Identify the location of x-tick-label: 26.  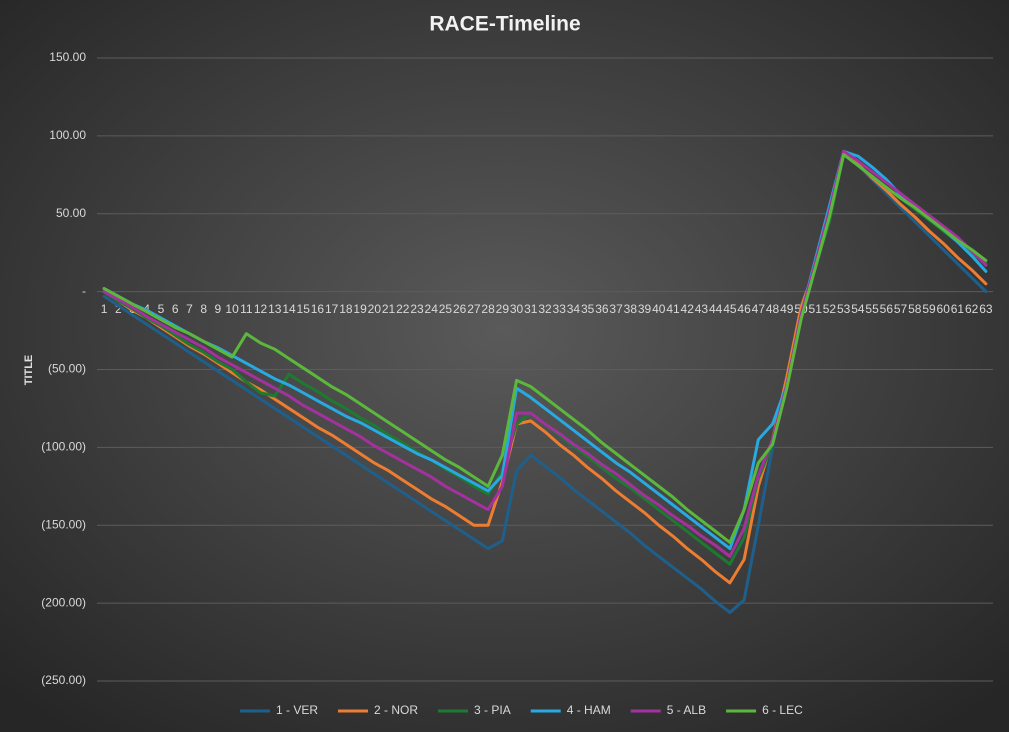
(460, 309).